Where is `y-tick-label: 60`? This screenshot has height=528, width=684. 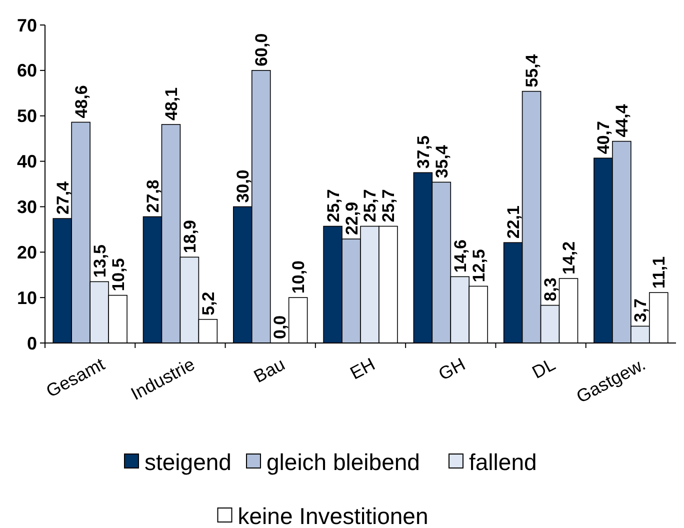 y-tick-label: 60 is located at coordinates (26, 70).